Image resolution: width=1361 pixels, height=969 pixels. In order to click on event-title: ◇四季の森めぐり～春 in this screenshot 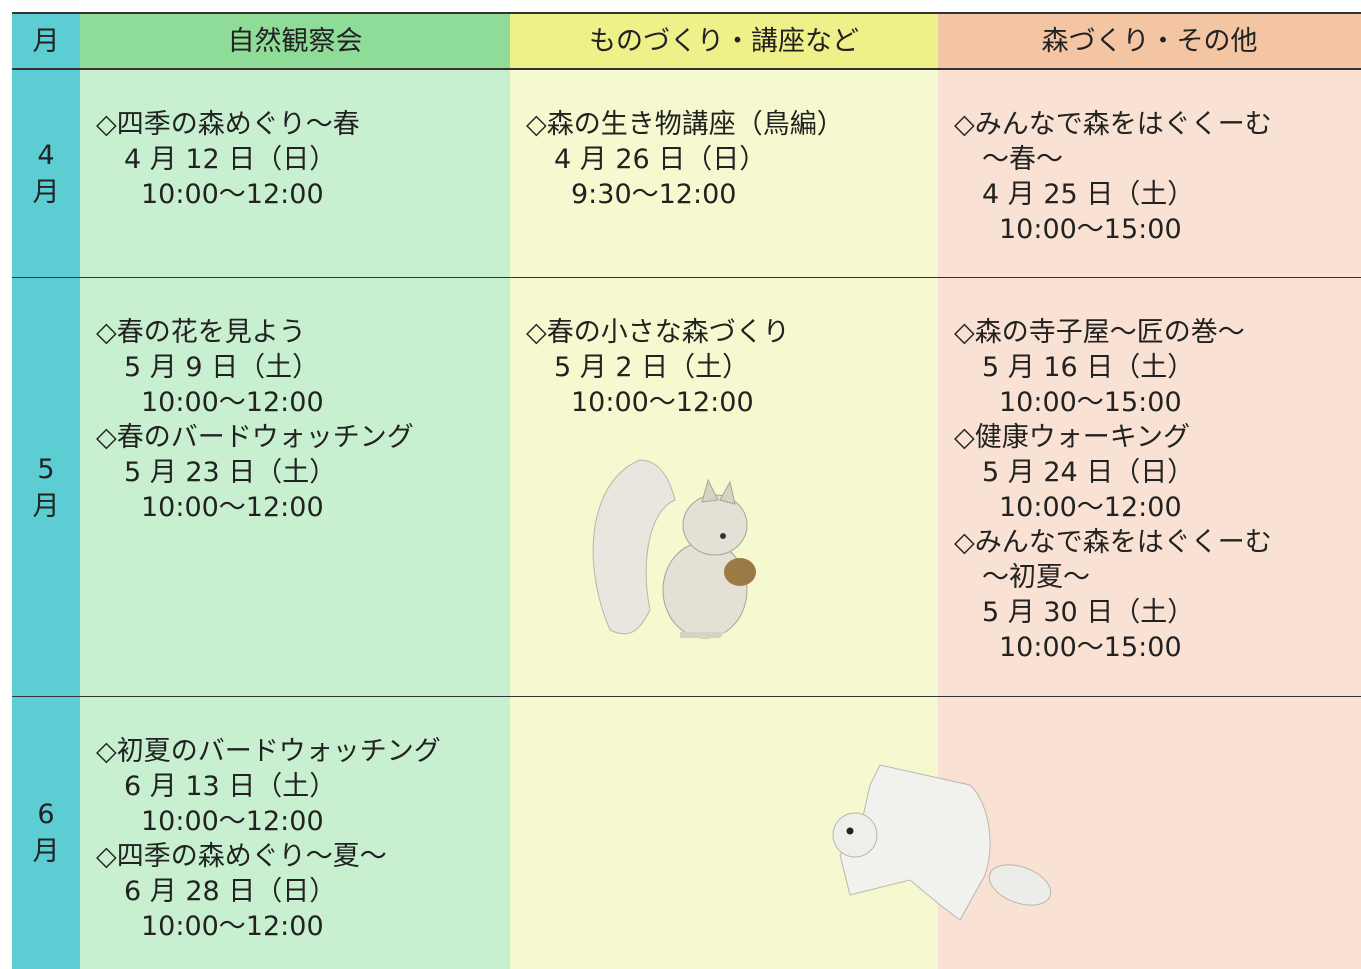, I will do `click(228, 124)`.